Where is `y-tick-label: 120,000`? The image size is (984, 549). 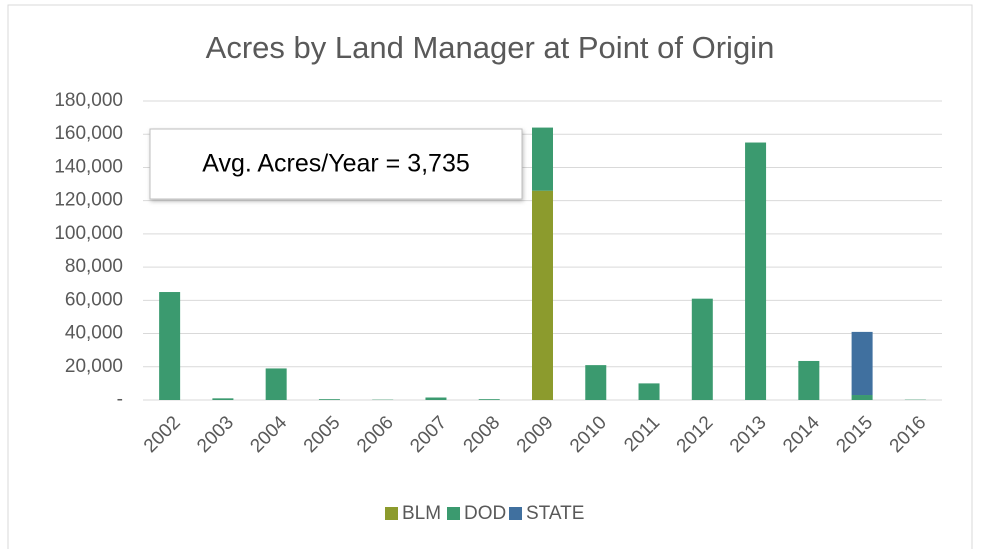 y-tick-label: 120,000 is located at coordinates (88, 200).